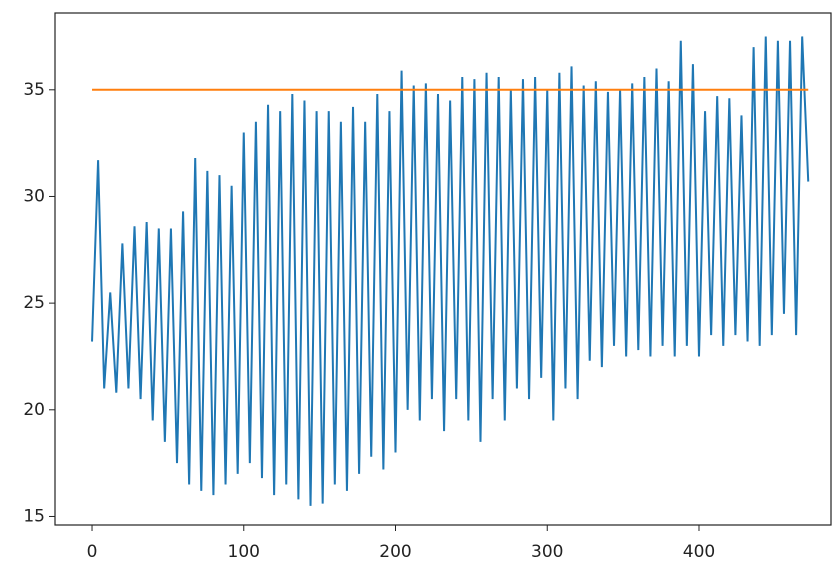 Image resolution: width=838 pixels, height=571 pixels. I want to click on x-tick-label: 400, so click(699, 552).